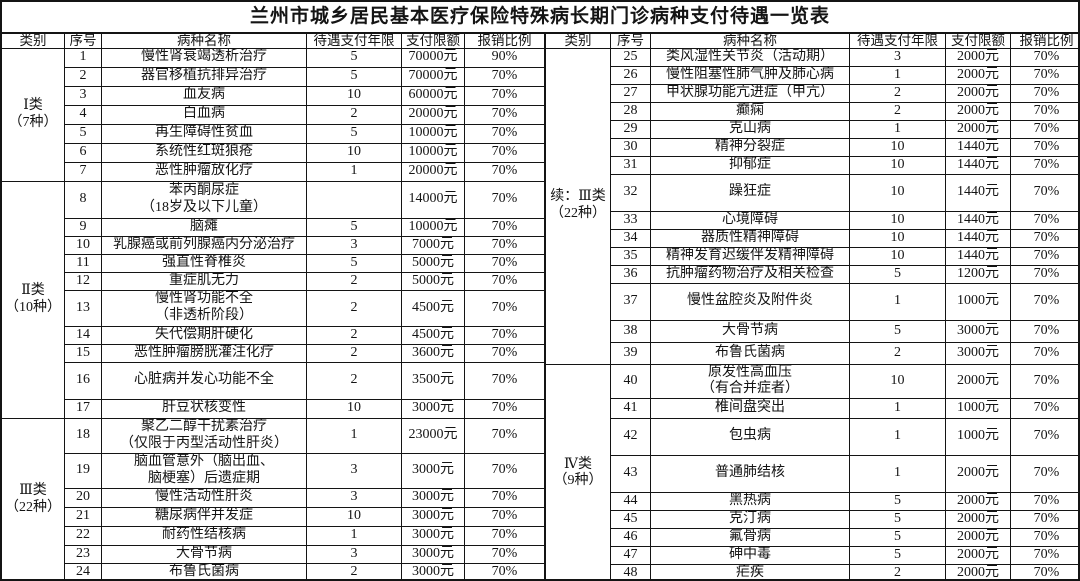 This screenshot has width=1080, height=581. Describe the element at coordinates (630, 57) in the screenshot. I see `row-number-cell: 25` at that location.